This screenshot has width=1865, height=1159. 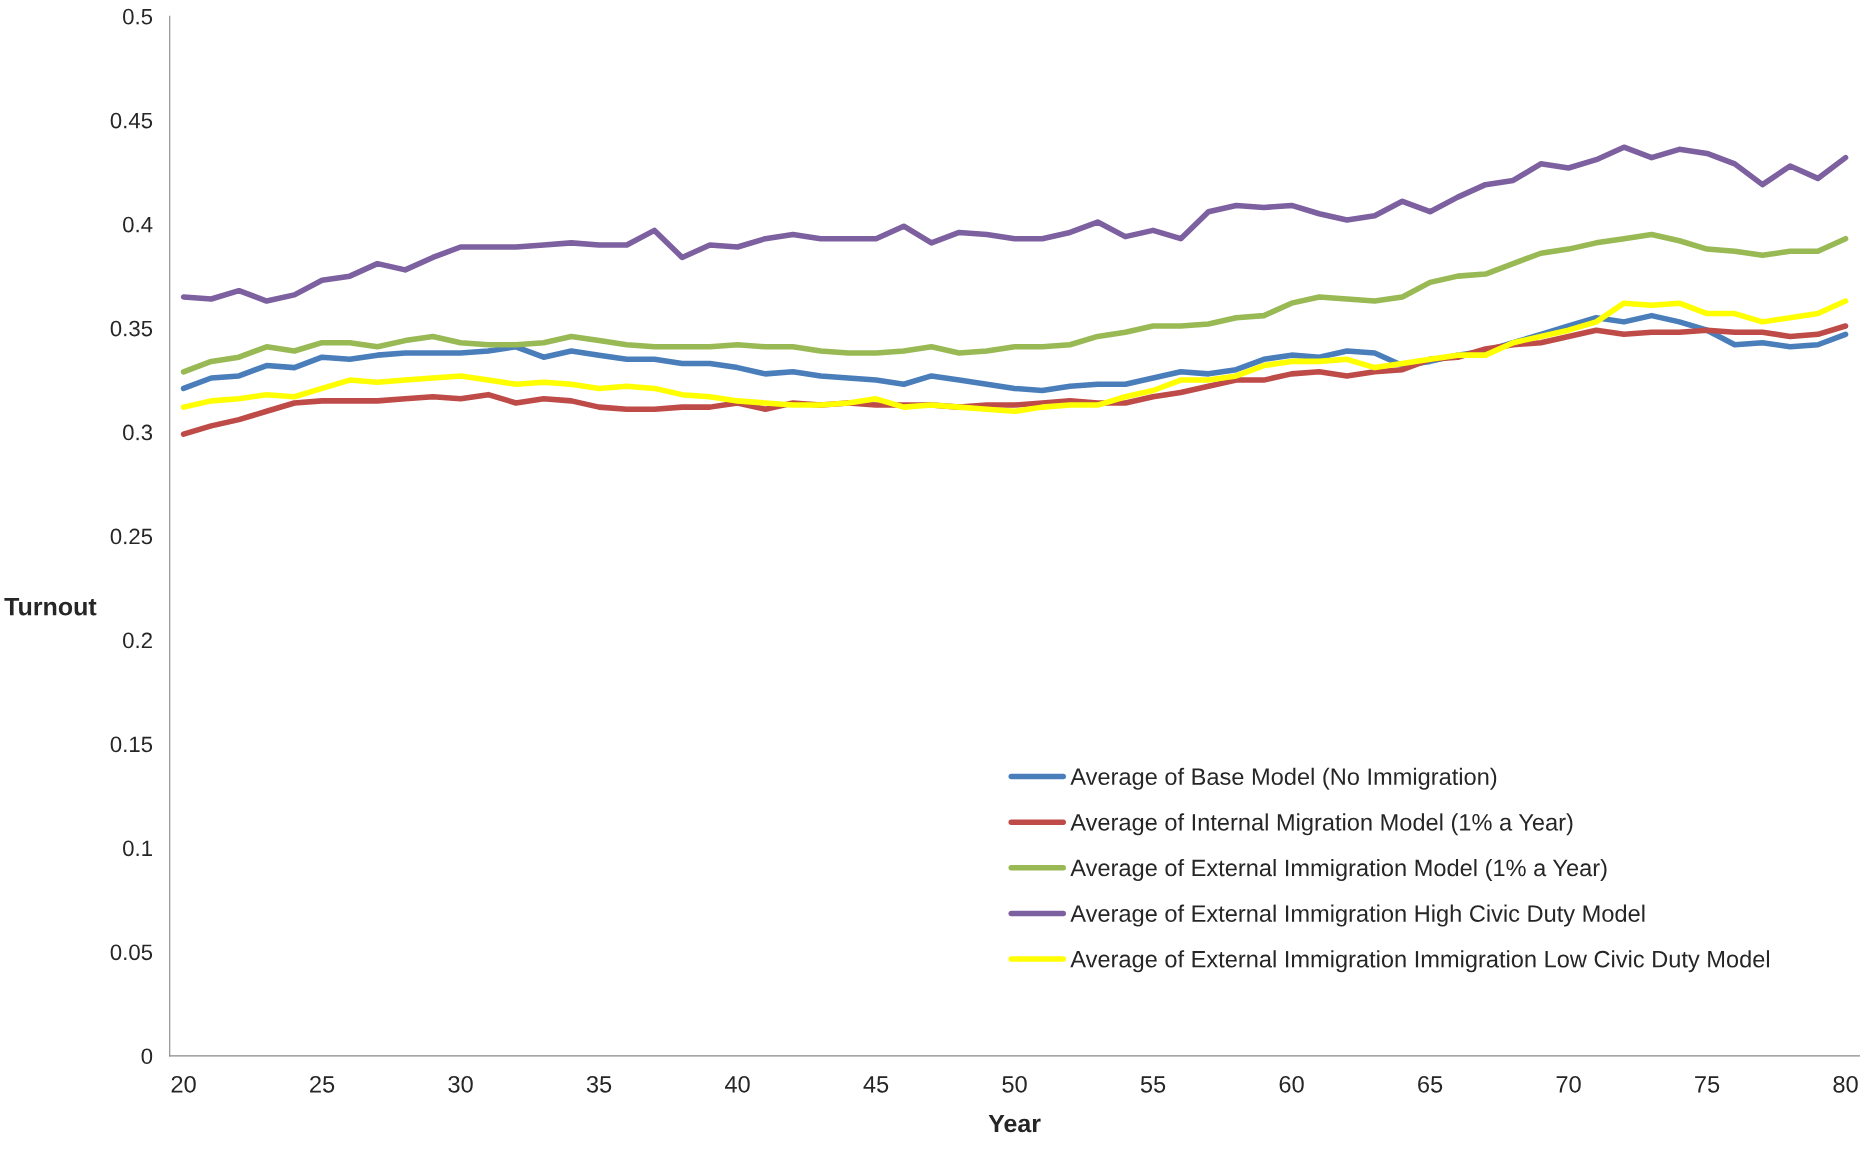 What do you see at coordinates (50, 607) in the screenshot?
I see `y-axis-title: Turnout` at bounding box center [50, 607].